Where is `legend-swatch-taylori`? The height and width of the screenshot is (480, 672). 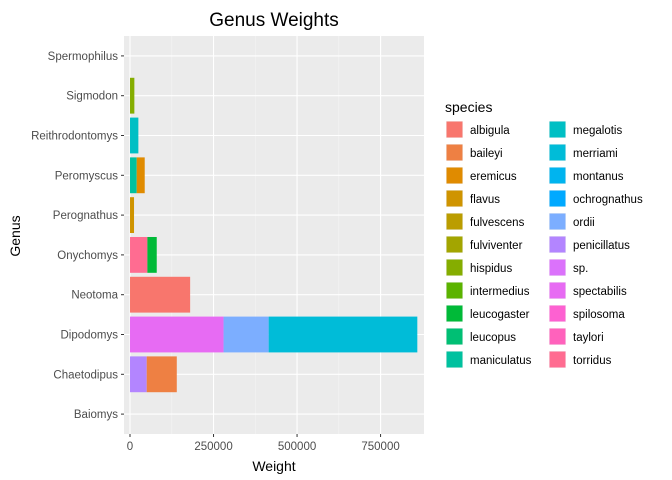 legend-swatch-taylori is located at coordinates (557, 336).